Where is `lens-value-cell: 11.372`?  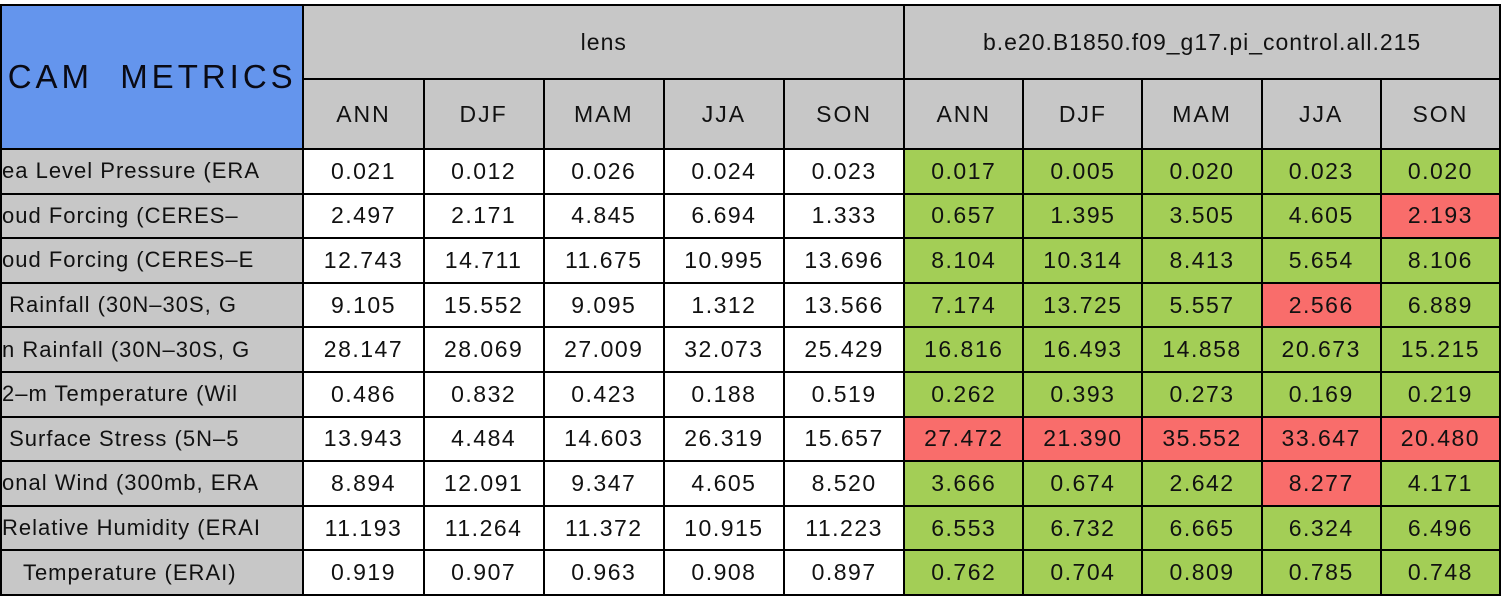 lens-value-cell: 11.372 is located at coordinates (603, 528).